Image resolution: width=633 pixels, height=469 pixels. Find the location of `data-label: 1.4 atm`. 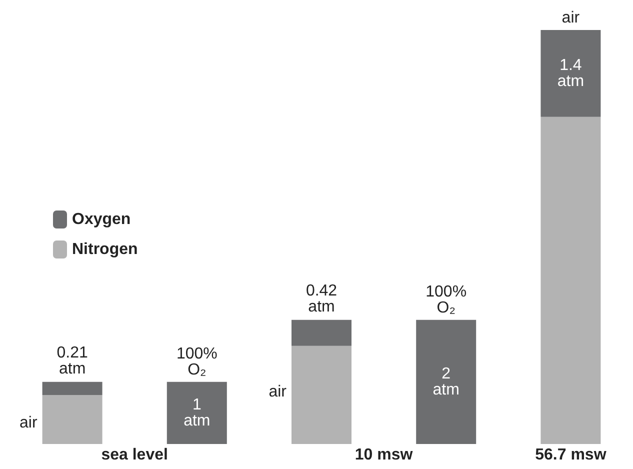

data-label: 1.4 atm is located at coordinates (570, 73).